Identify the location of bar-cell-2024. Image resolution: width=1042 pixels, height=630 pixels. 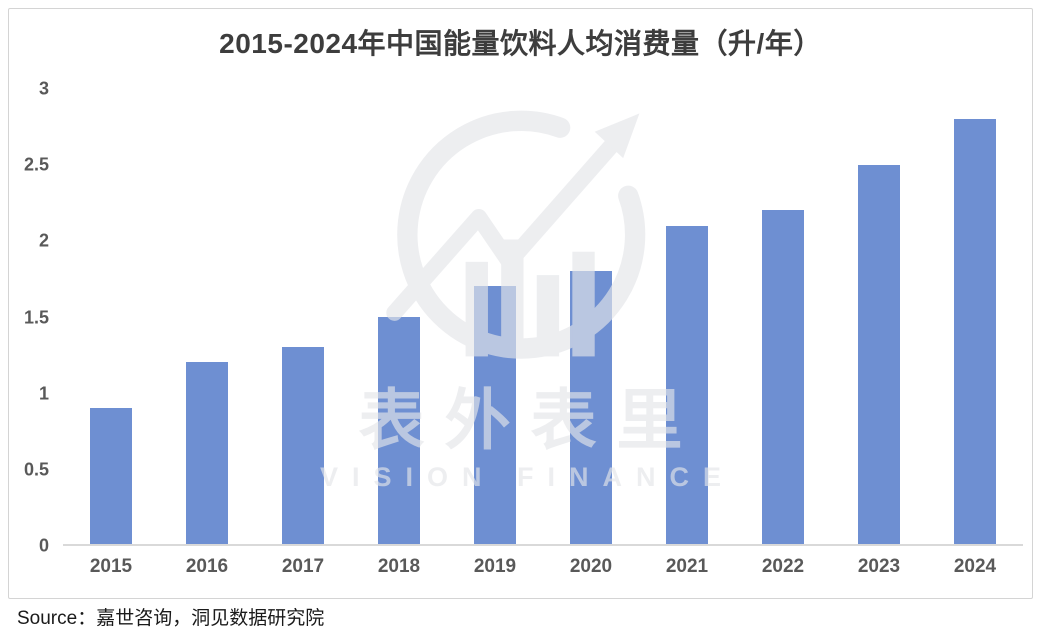
(975, 316).